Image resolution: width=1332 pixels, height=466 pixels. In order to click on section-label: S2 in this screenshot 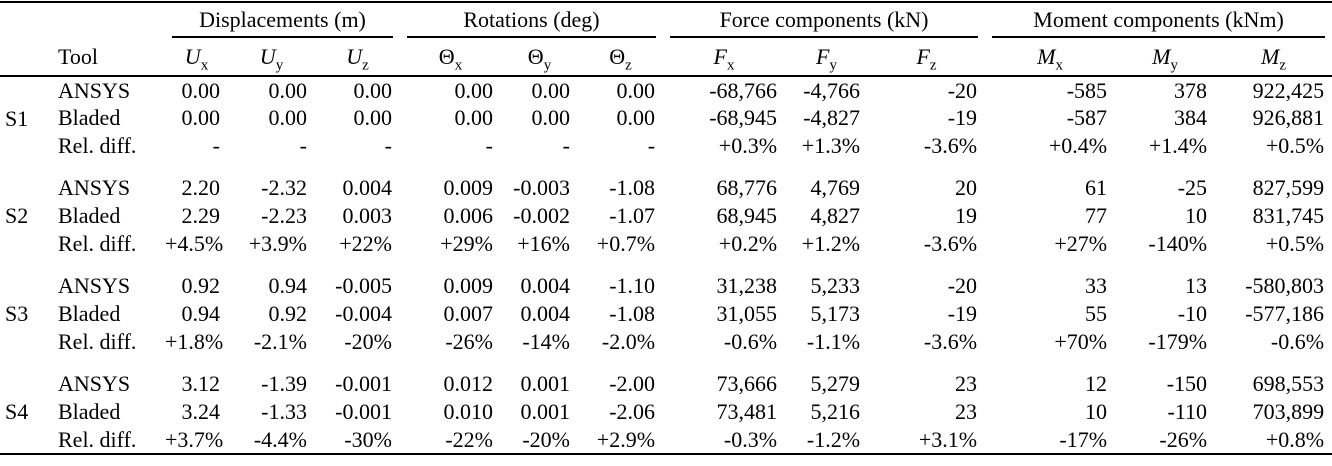, I will do `click(17, 215)`.